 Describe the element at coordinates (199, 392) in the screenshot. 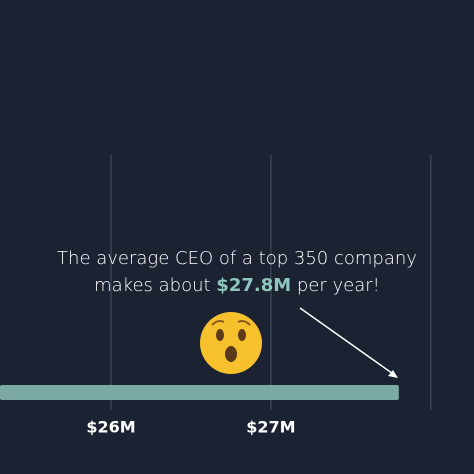

I see `bar` at that location.